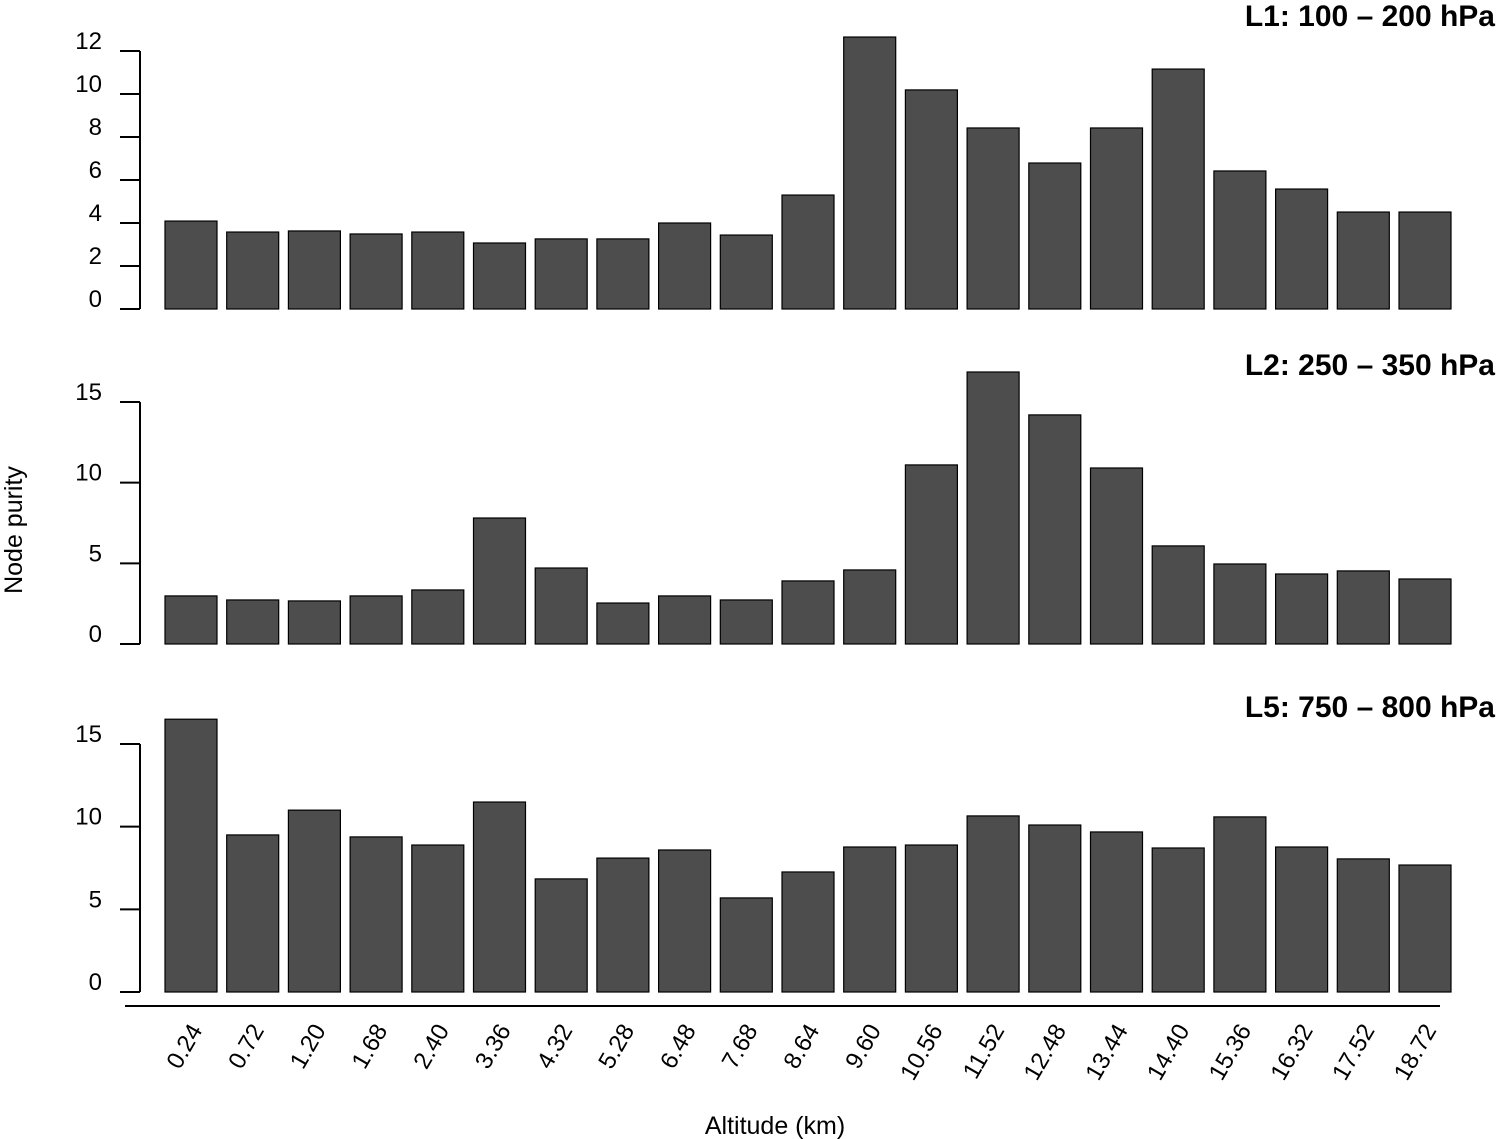 Image resolution: width=1496 pixels, height=1139 pixels. What do you see at coordinates (984, 1052) in the screenshot?
I see `x-tick-label: 11.52` at bounding box center [984, 1052].